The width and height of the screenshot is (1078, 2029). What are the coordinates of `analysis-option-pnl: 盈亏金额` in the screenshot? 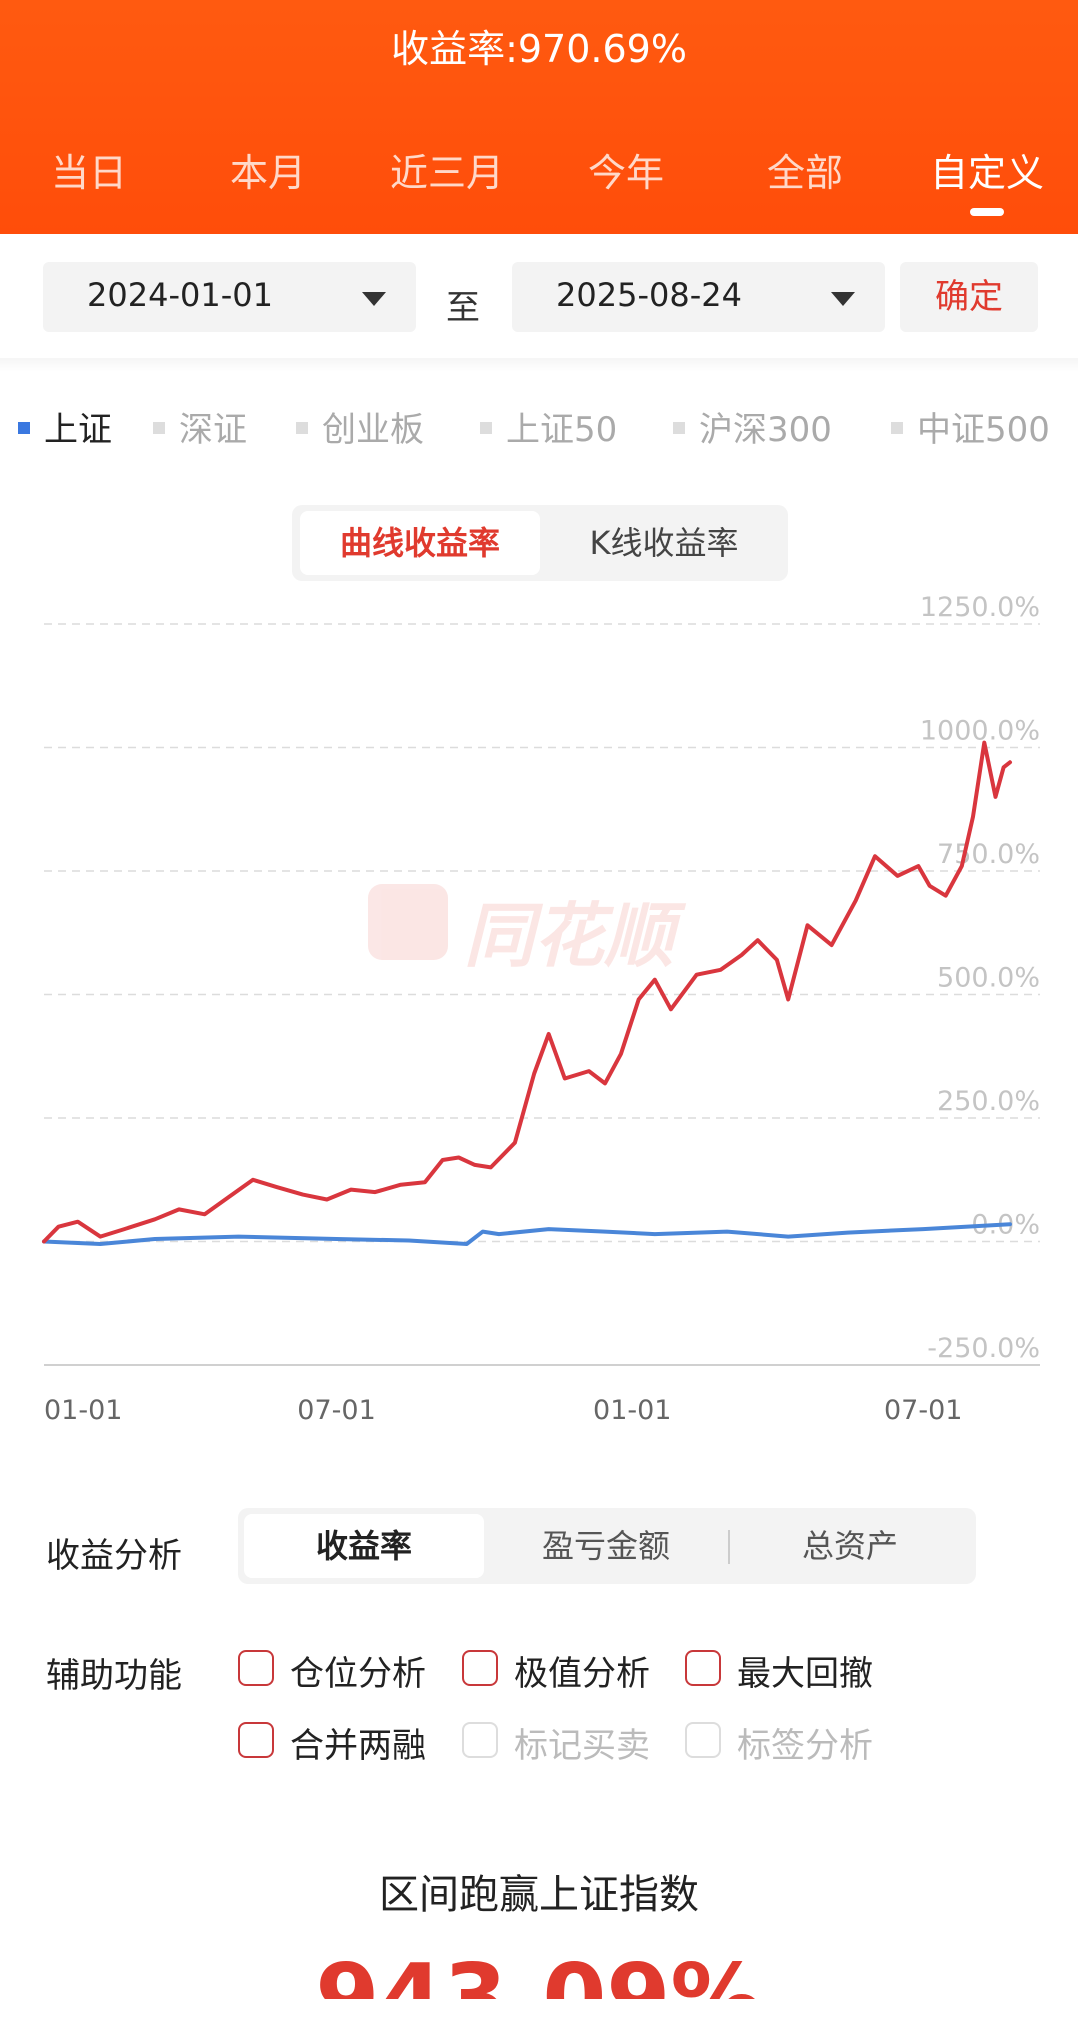 It's located at (605, 1546).